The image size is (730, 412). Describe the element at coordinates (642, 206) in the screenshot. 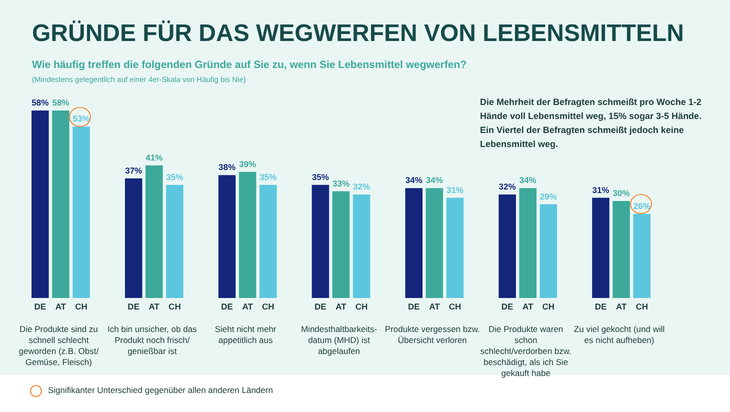

I see `data-label: 26%` at that location.